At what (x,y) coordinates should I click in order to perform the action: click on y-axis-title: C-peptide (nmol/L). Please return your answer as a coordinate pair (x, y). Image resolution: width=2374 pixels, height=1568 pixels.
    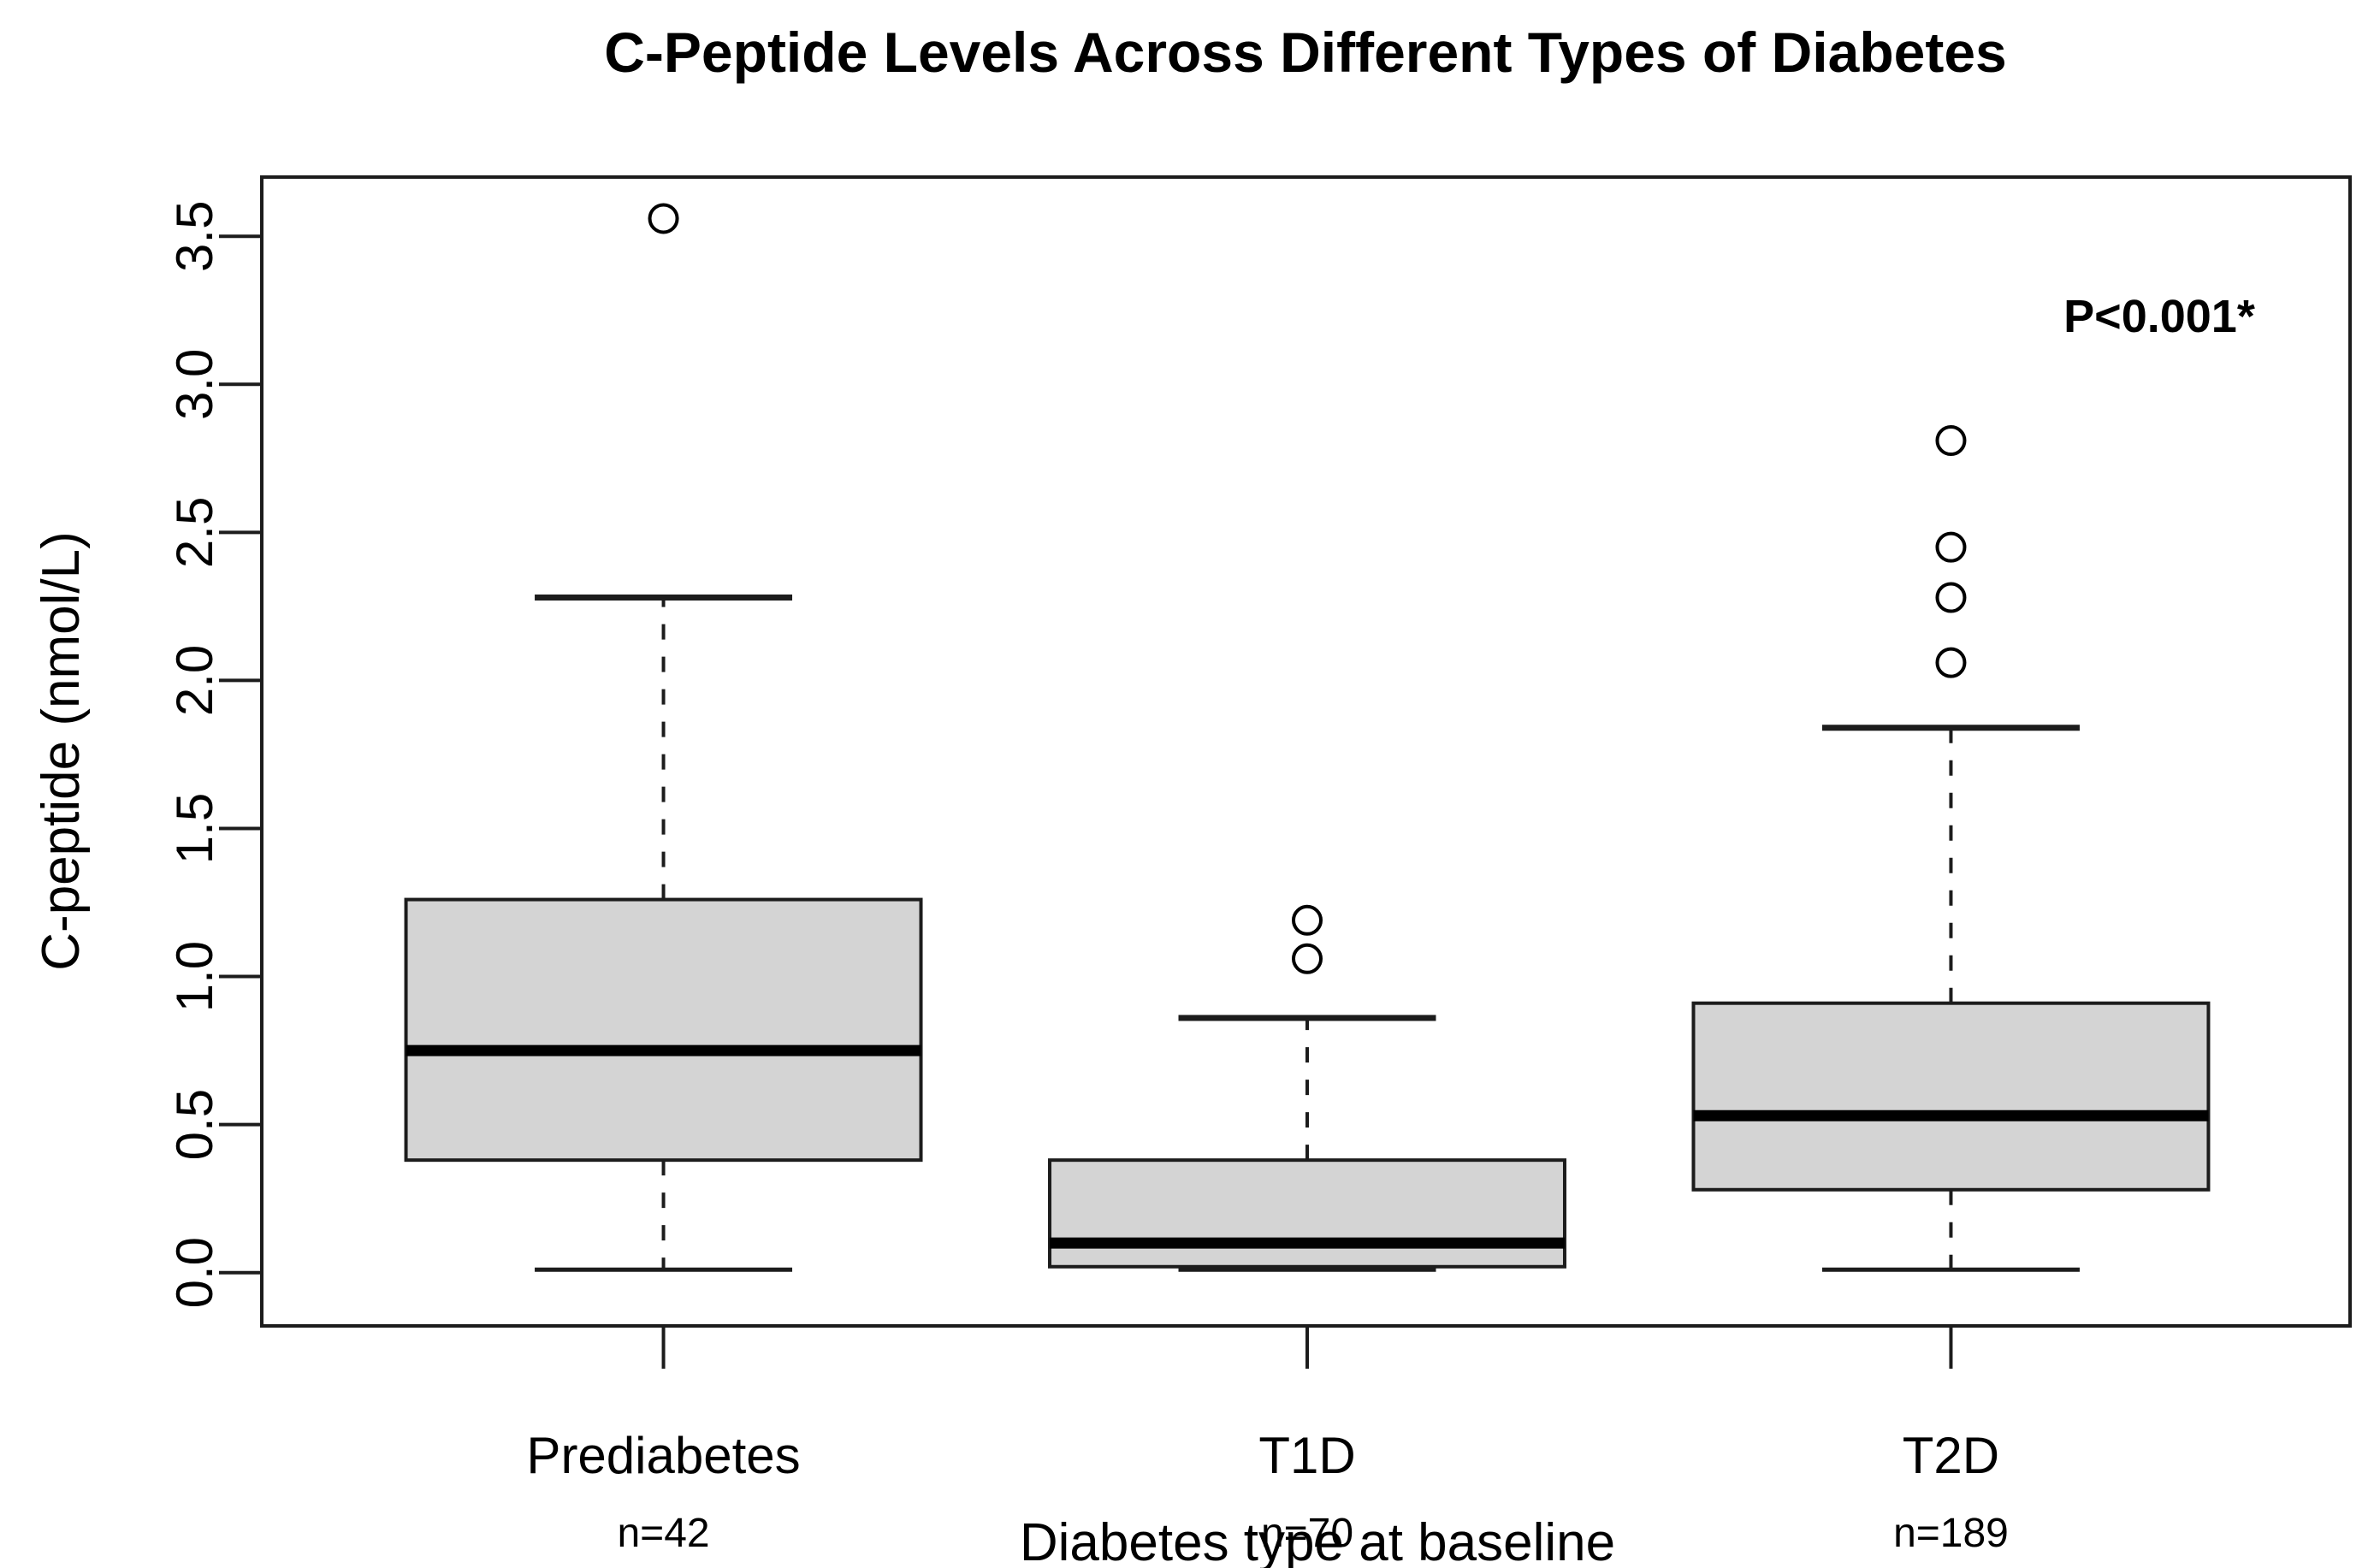
    Looking at the image, I should click on (61, 750).